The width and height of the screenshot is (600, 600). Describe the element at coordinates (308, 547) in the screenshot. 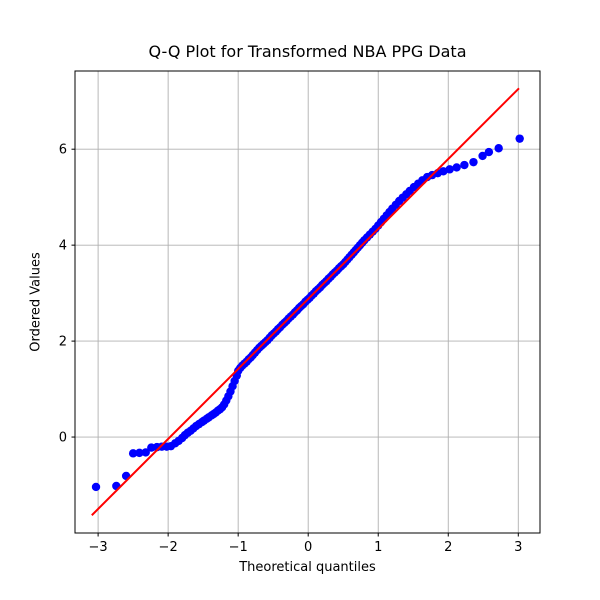

I see `x-tick-label: 0` at that location.